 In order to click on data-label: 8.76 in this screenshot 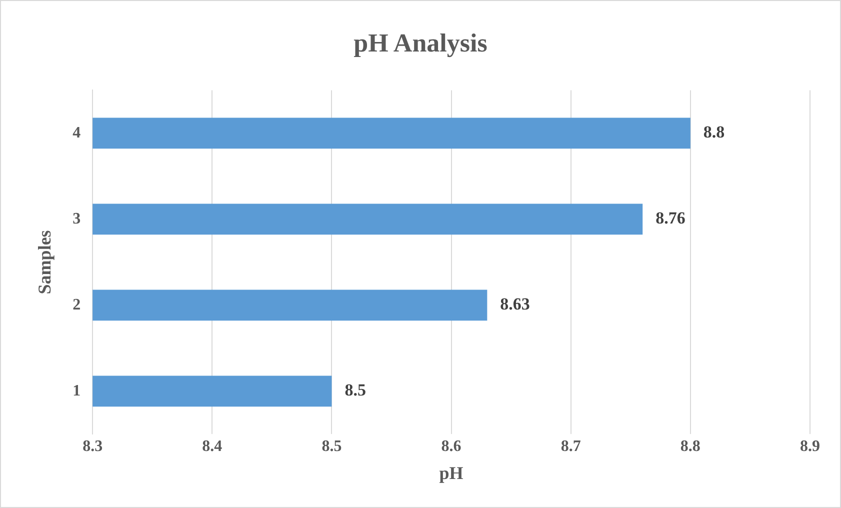, I will do `click(671, 218)`.